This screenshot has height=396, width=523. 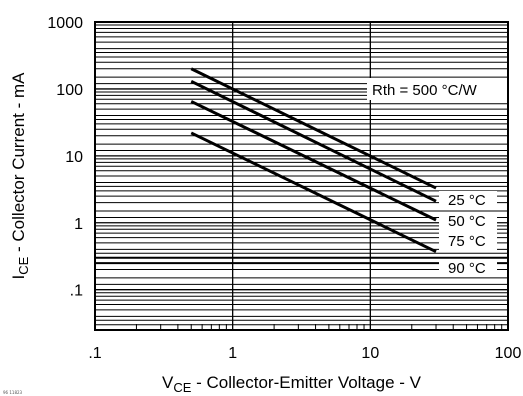 I want to click on series-label-text: 75 °C, so click(x=467, y=241).